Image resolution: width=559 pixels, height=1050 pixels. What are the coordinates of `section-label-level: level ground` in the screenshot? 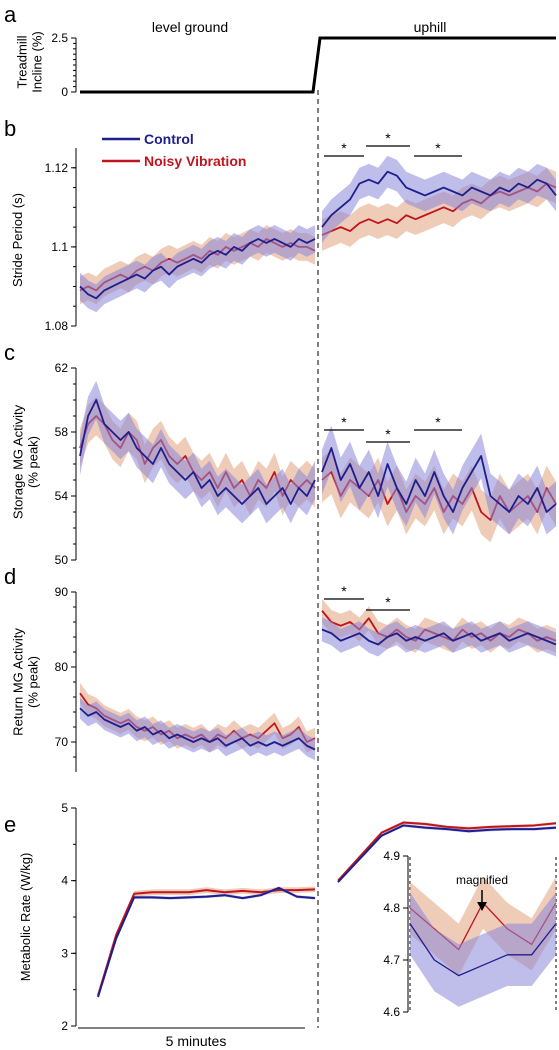 It's located at (190, 27).